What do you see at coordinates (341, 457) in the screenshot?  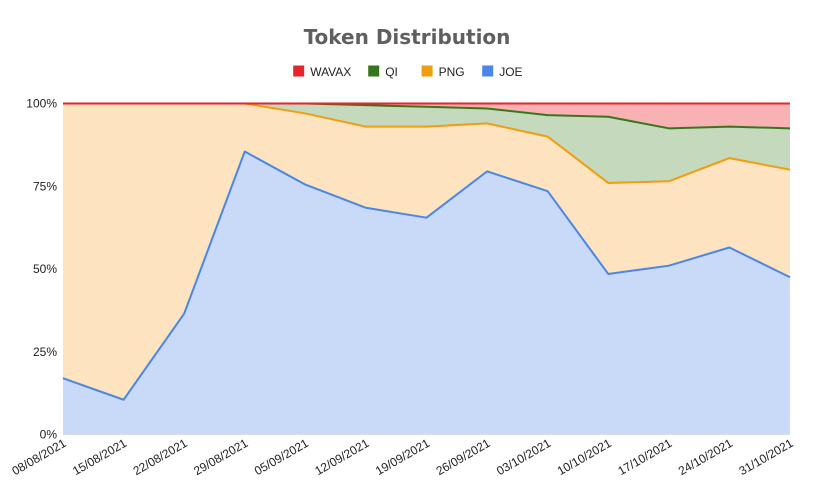 I see `x-tick-label: 12/09/2021` at bounding box center [341, 457].